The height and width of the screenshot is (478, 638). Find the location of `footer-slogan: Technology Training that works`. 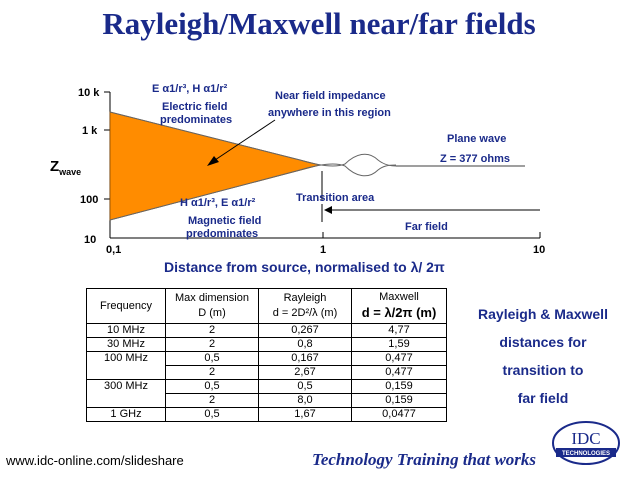

footer-slogan: Technology Training that works is located at coordinates (424, 459).